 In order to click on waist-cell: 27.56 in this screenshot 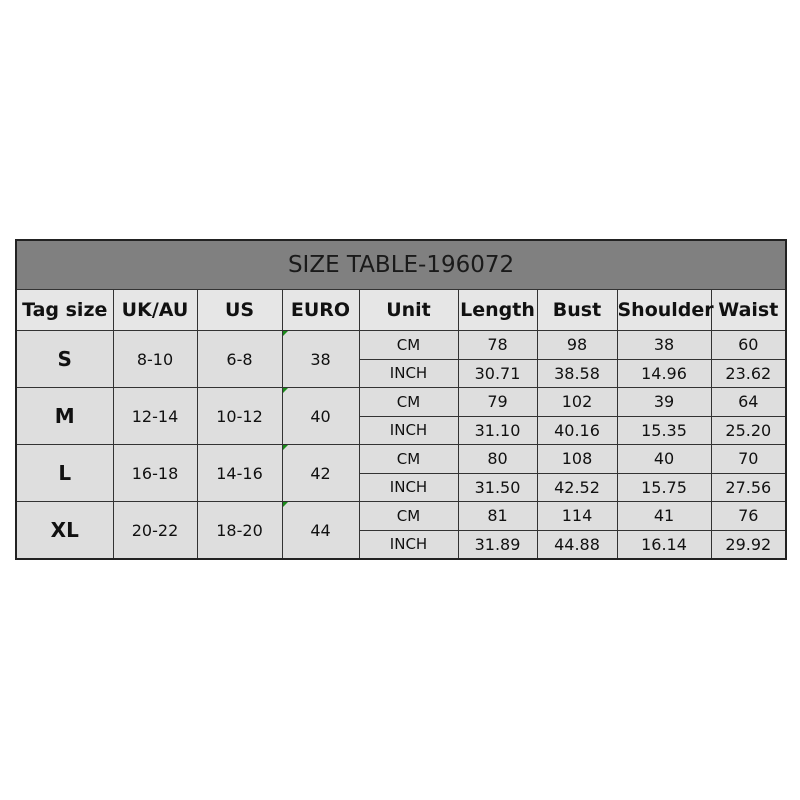, I will do `click(748, 487)`.